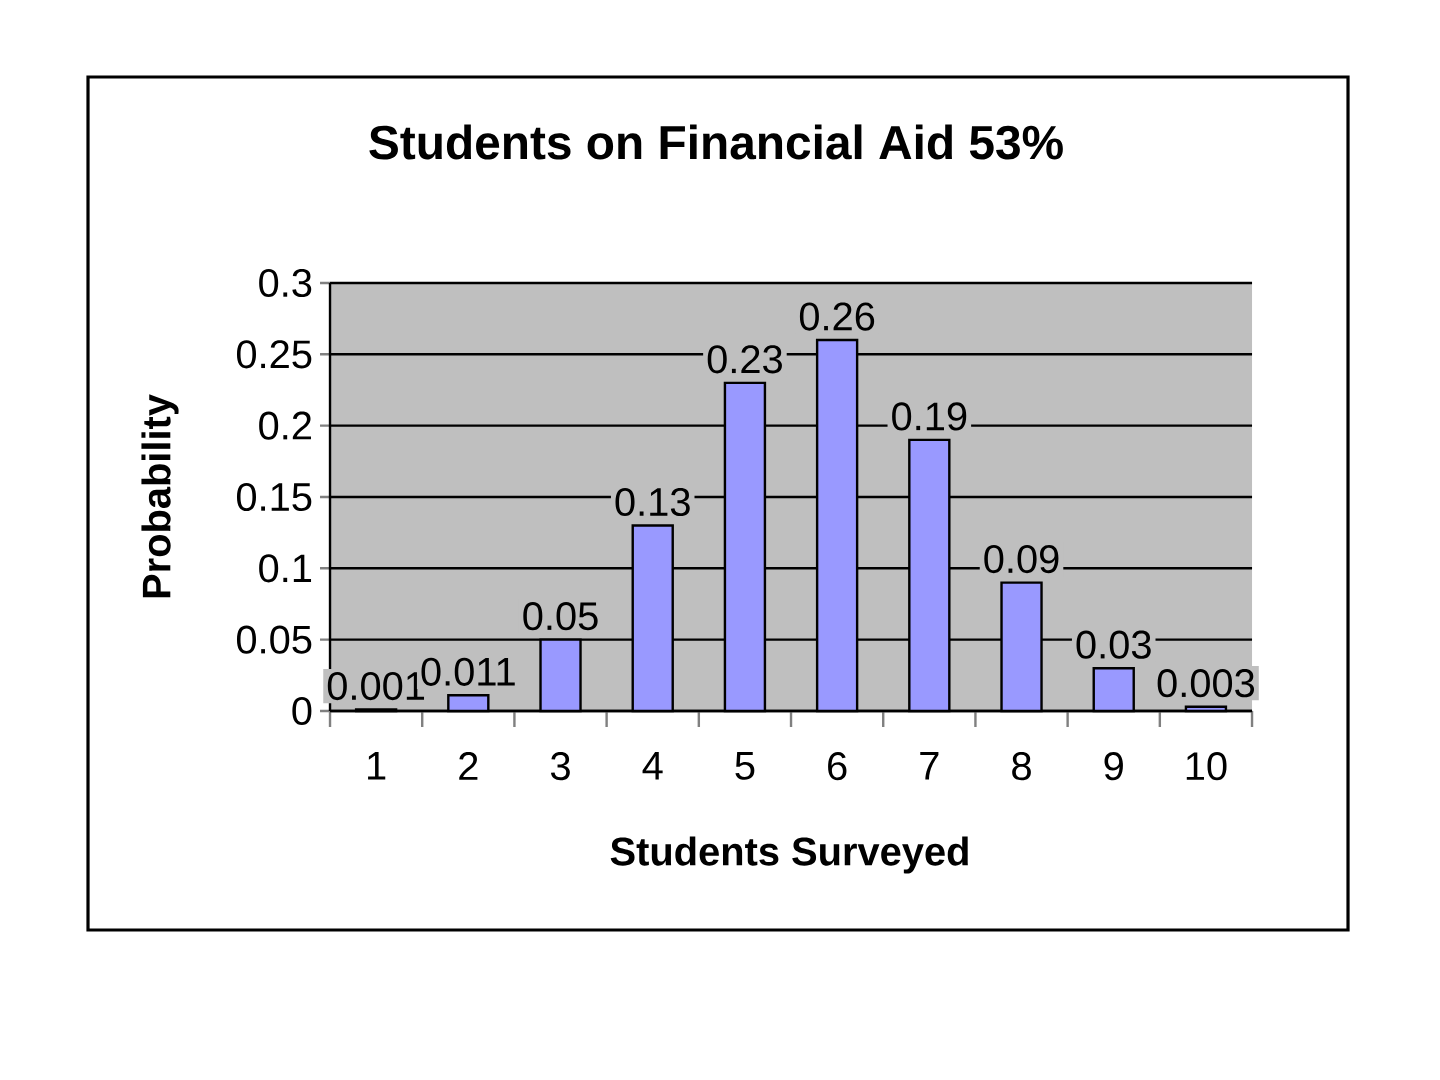 The height and width of the screenshot is (1080, 1440). I want to click on x-tick-label: 10, so click(1206, 766).